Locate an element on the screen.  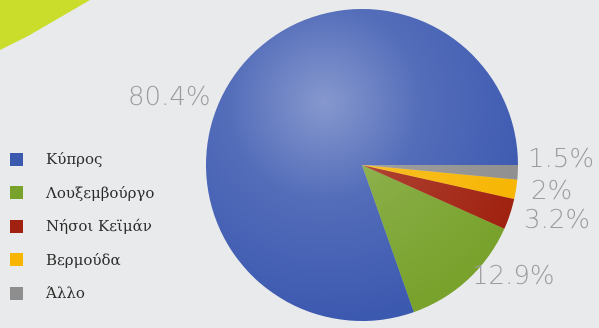
corner-accent-shape is located at coordinates (45, 25).